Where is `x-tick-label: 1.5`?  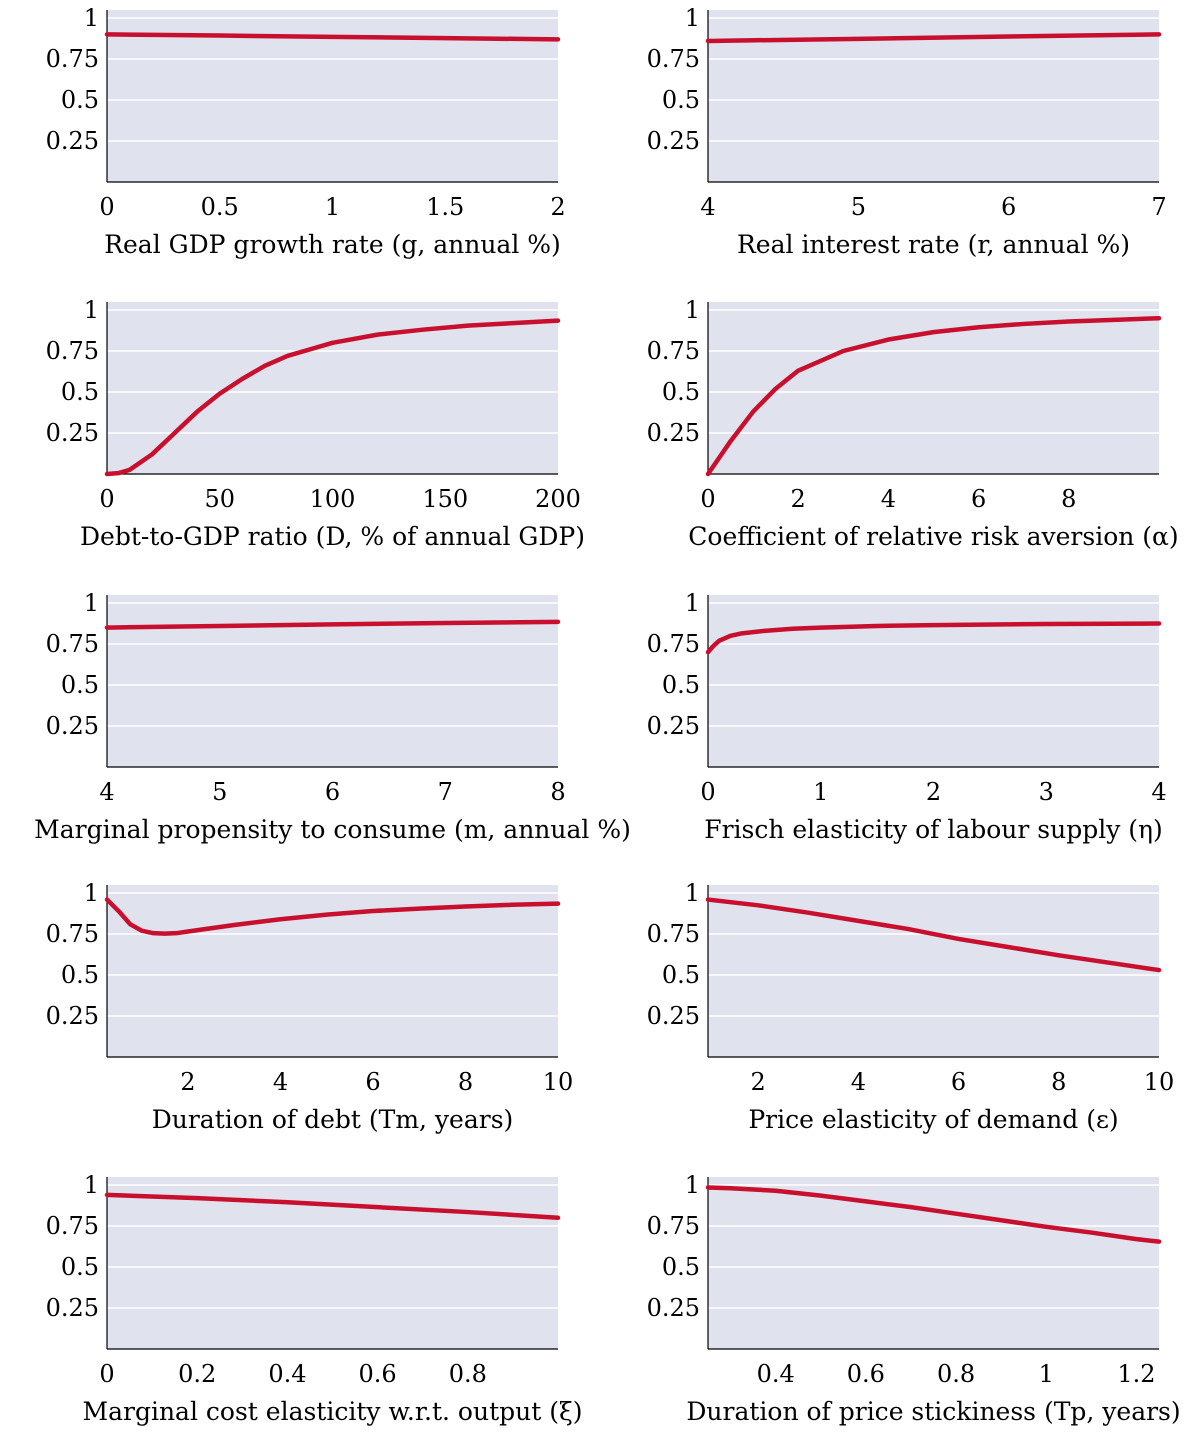 x-tick-label: 1.5 is located at coordinates (445, 207).